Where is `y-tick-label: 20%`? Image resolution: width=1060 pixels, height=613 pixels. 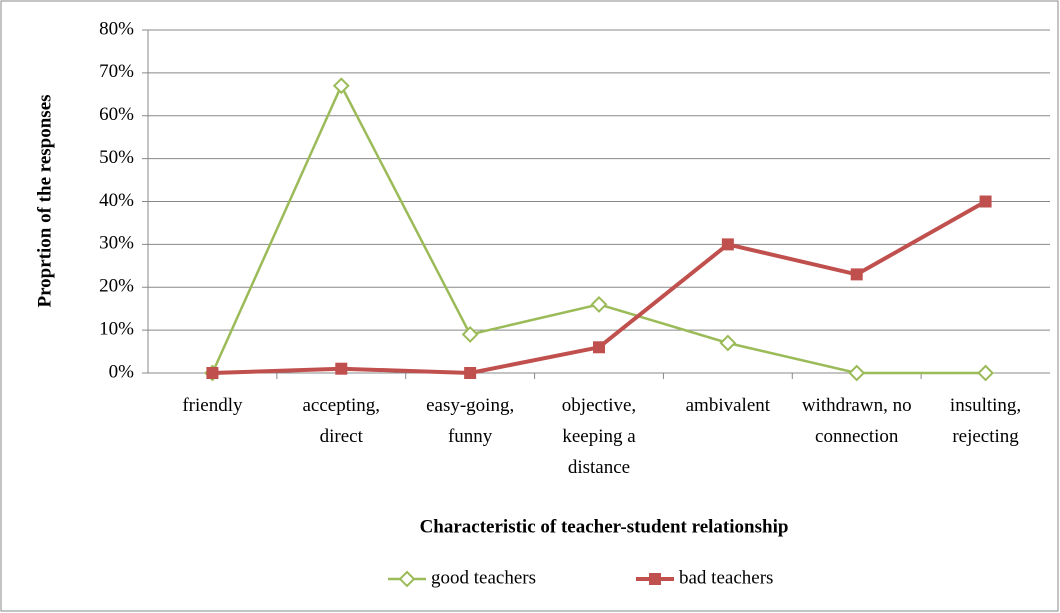
y-tick-label: 20% is located at coordinates (116, 286).